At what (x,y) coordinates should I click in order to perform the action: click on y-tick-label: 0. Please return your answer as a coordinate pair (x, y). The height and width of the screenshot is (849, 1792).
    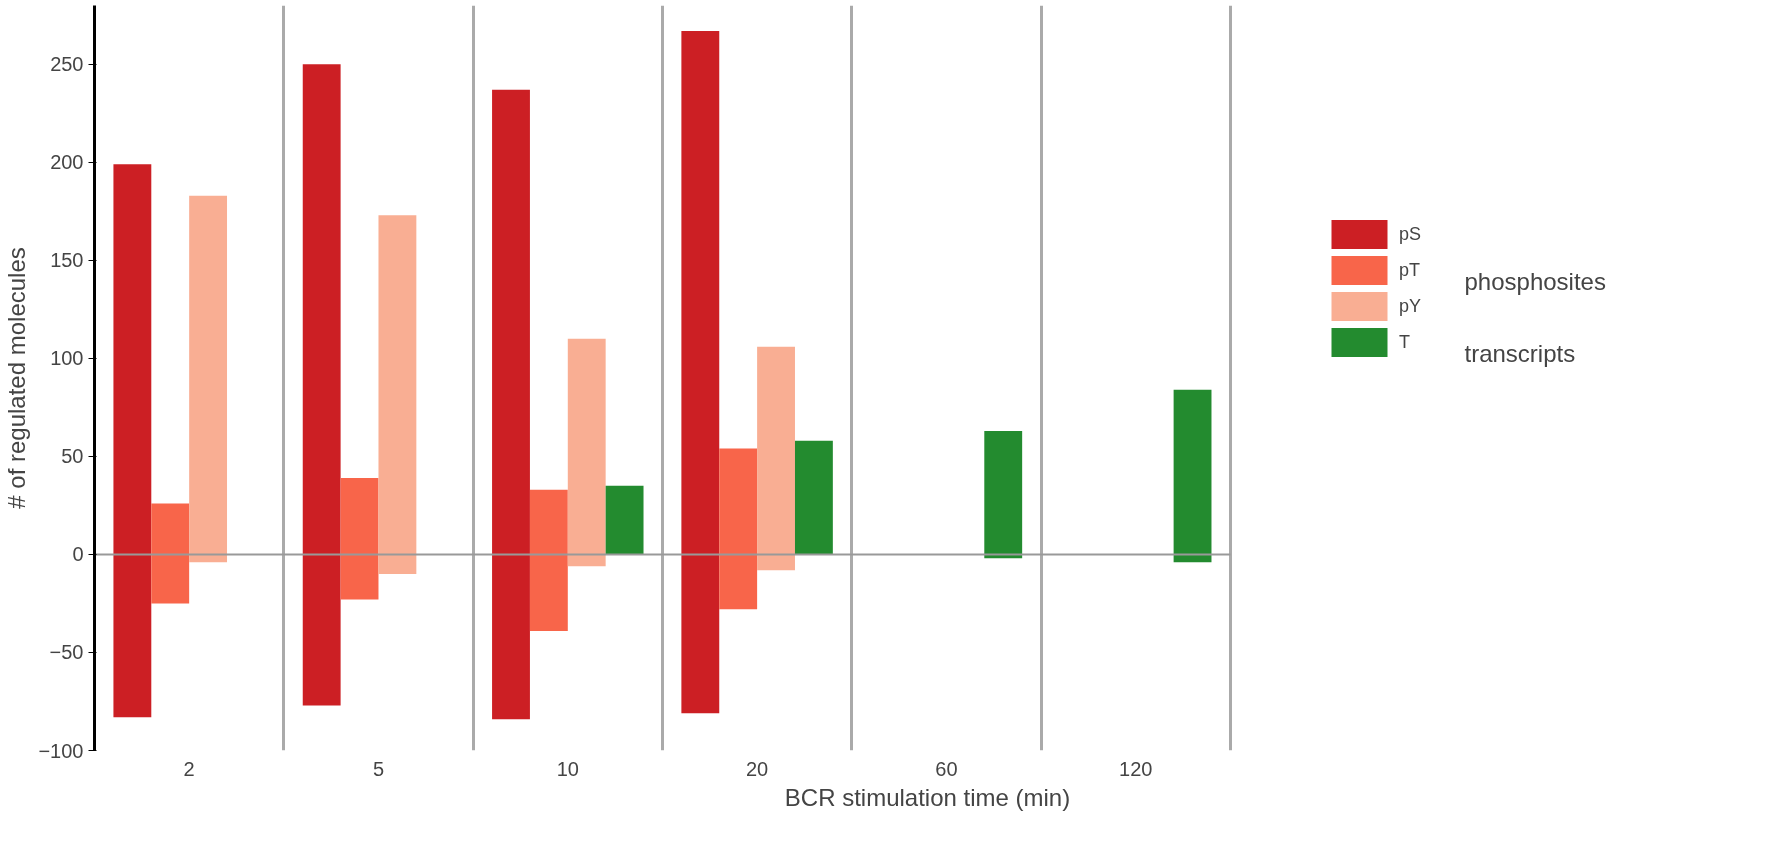
    Looking at the image, I should click on (78, 554).